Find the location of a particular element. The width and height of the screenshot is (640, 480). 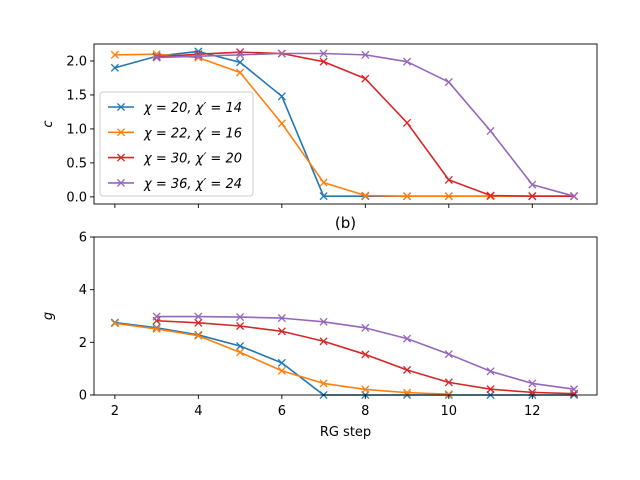

data-point-1-2-1-stroke-b is located at coordinates (198, 322).